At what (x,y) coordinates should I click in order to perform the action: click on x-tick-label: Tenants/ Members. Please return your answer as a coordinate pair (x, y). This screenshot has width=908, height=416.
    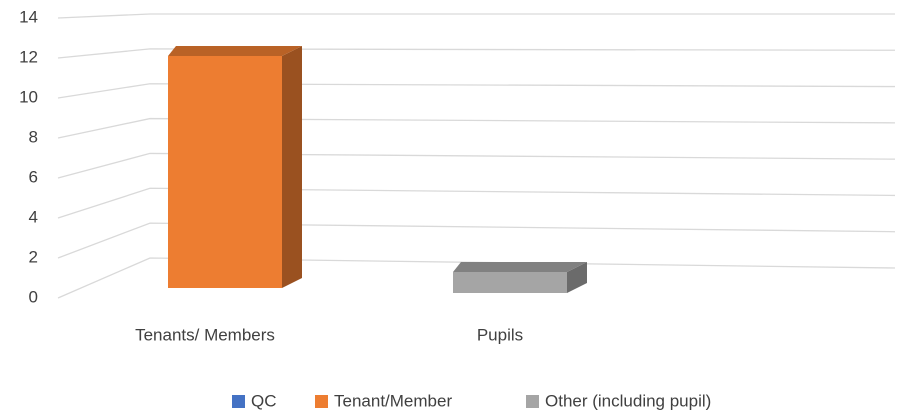
    Looking at the image, I should click on (205, 334).